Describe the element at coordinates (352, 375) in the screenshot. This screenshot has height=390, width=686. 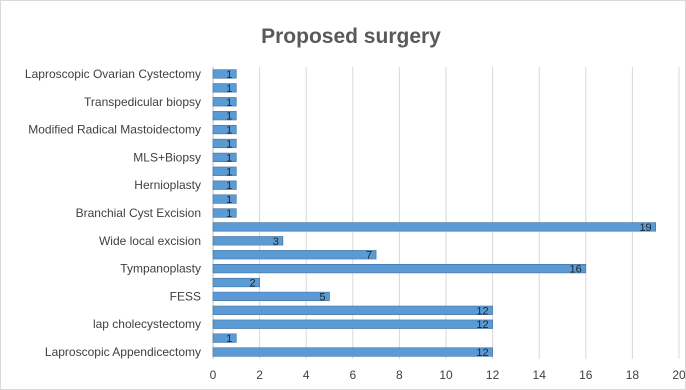
I see `x-tick-label: 6` at that location.